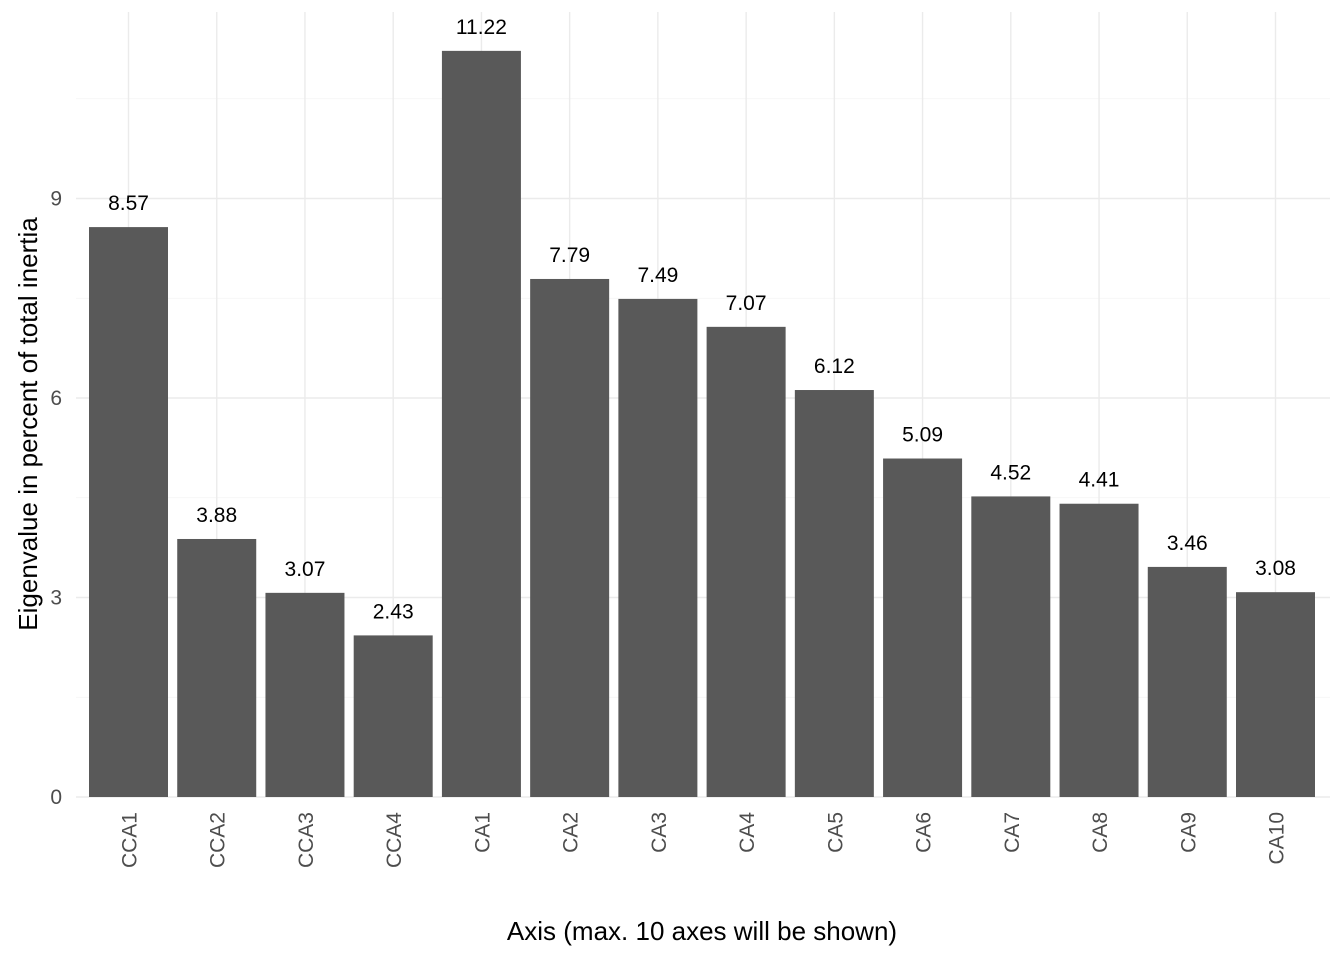 This screenshot has height=960, width=1344. Describe the element at coordinates (569, 255) in the screenshot. I see `data-label: 7.79` at that location.